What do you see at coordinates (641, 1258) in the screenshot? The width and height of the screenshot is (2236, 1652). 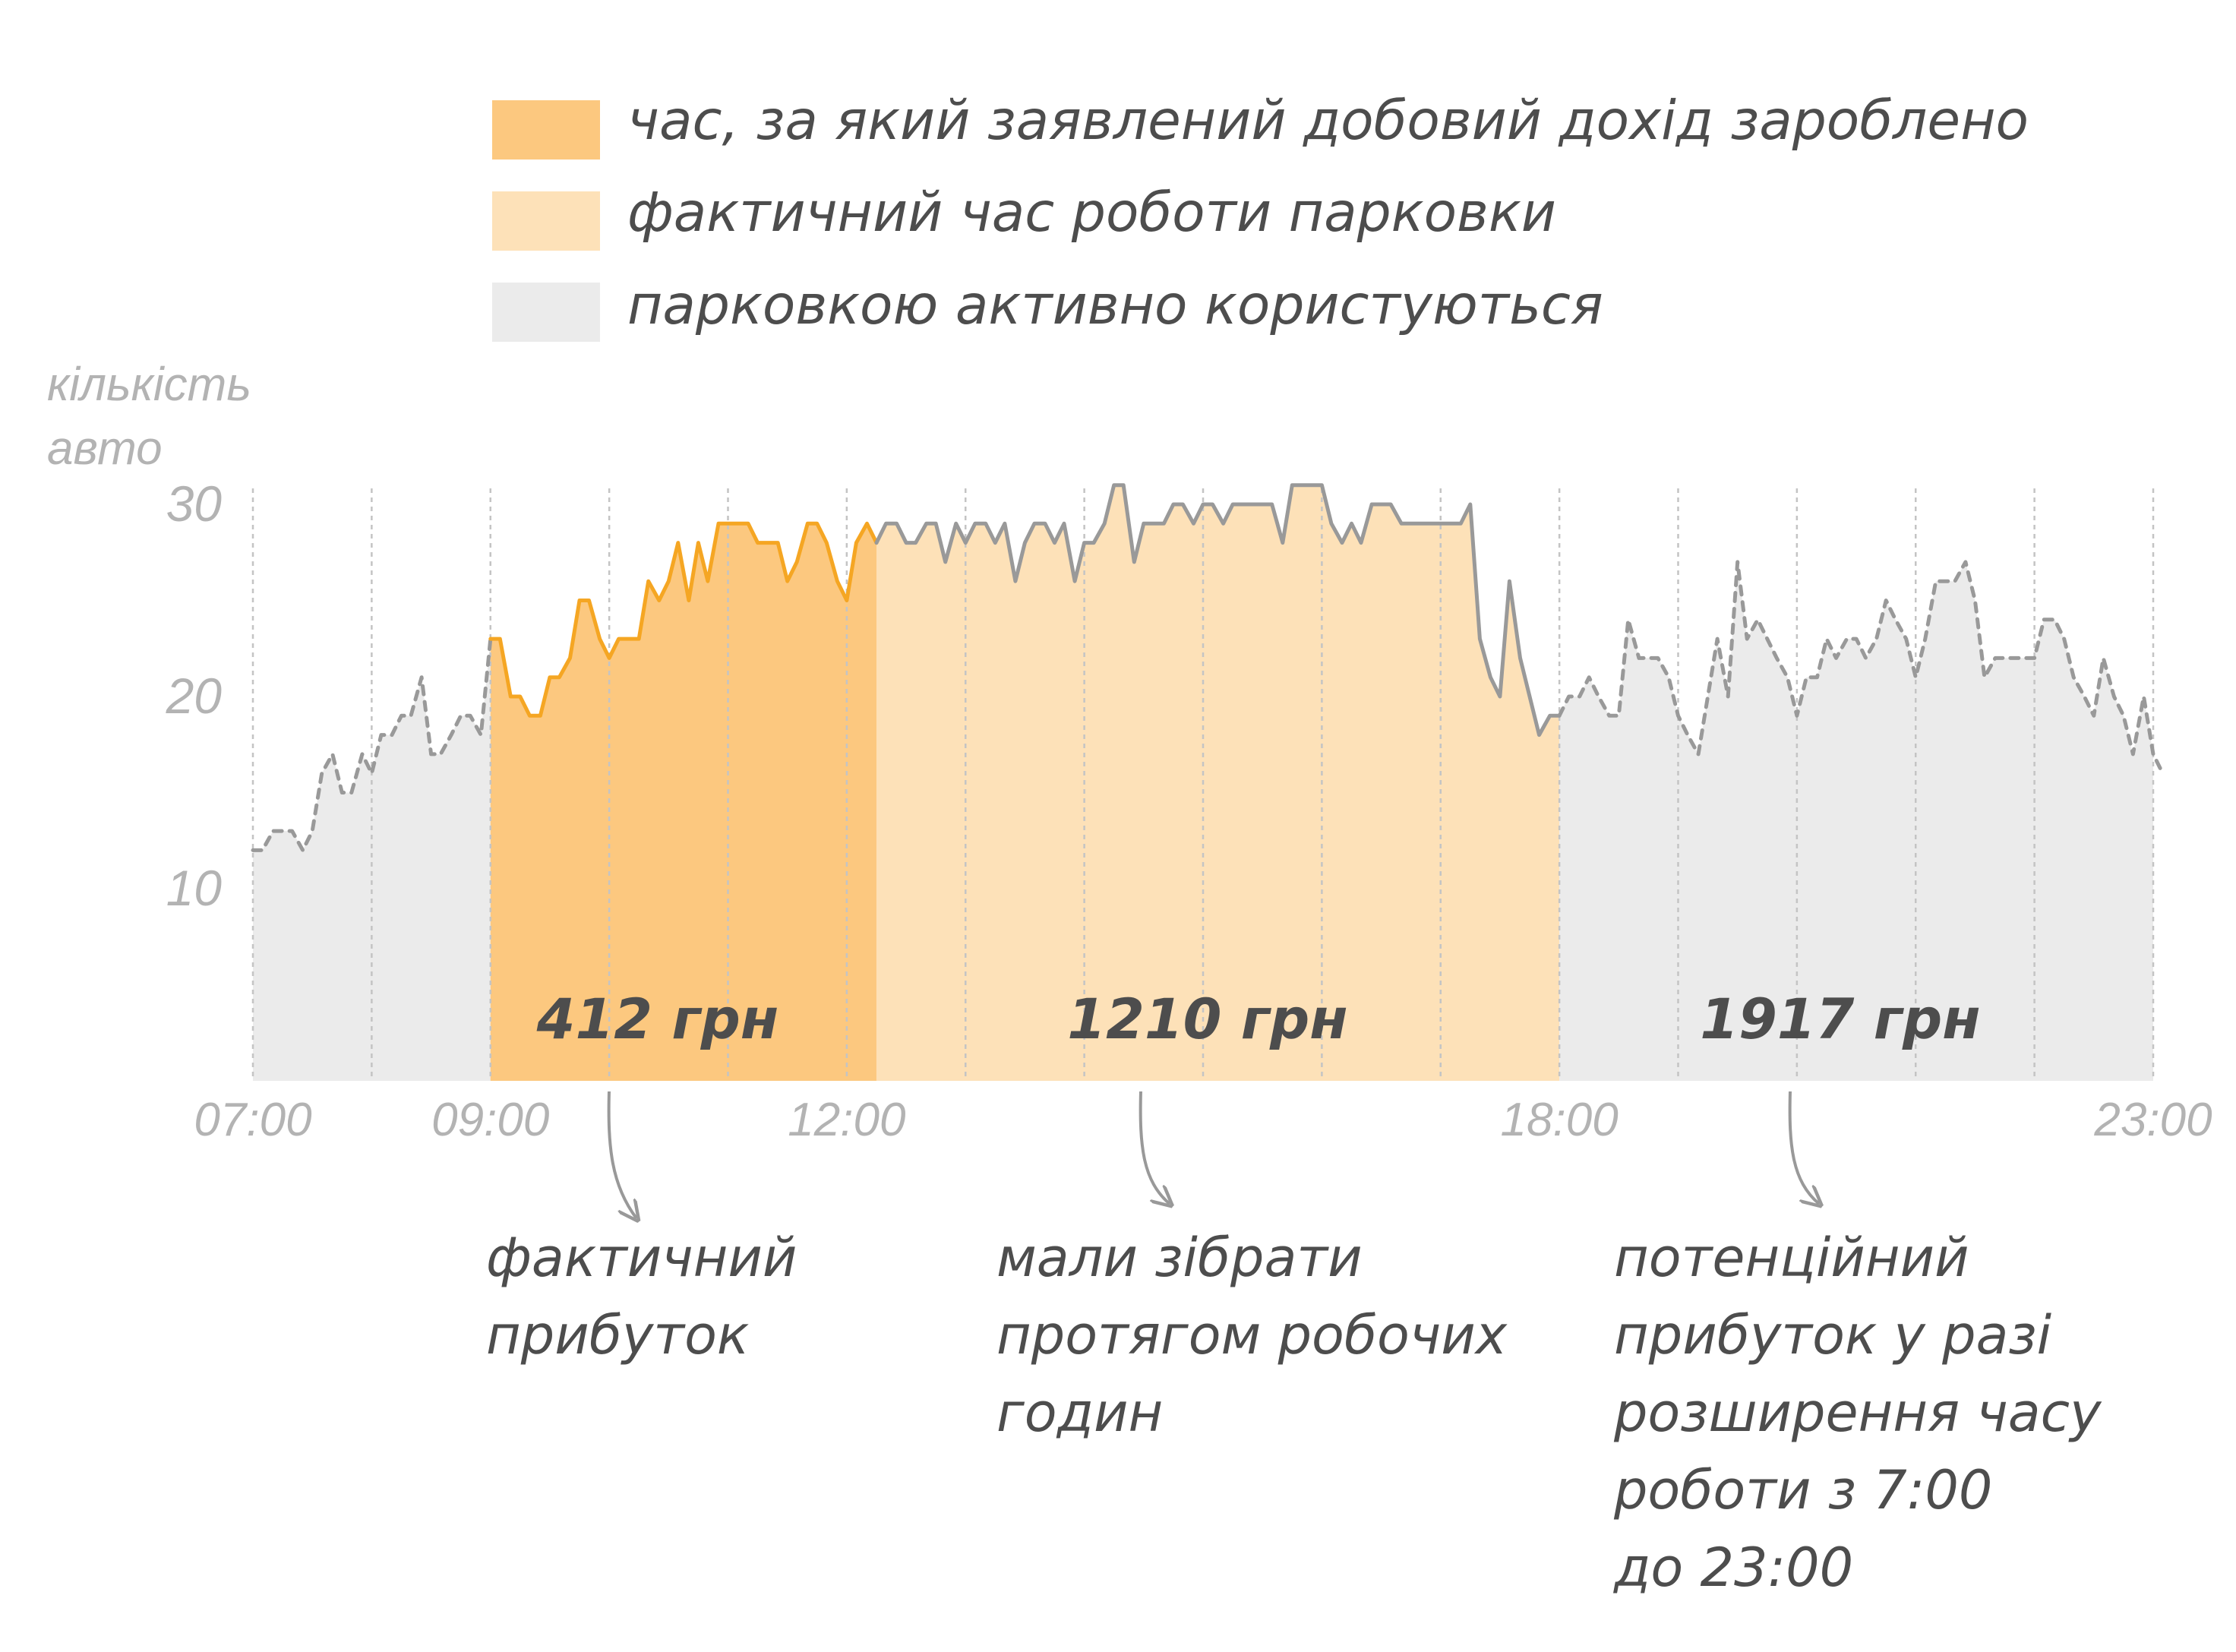 I see `note-actual-profit-line: фактичний` at bounding box center [641, 1258].